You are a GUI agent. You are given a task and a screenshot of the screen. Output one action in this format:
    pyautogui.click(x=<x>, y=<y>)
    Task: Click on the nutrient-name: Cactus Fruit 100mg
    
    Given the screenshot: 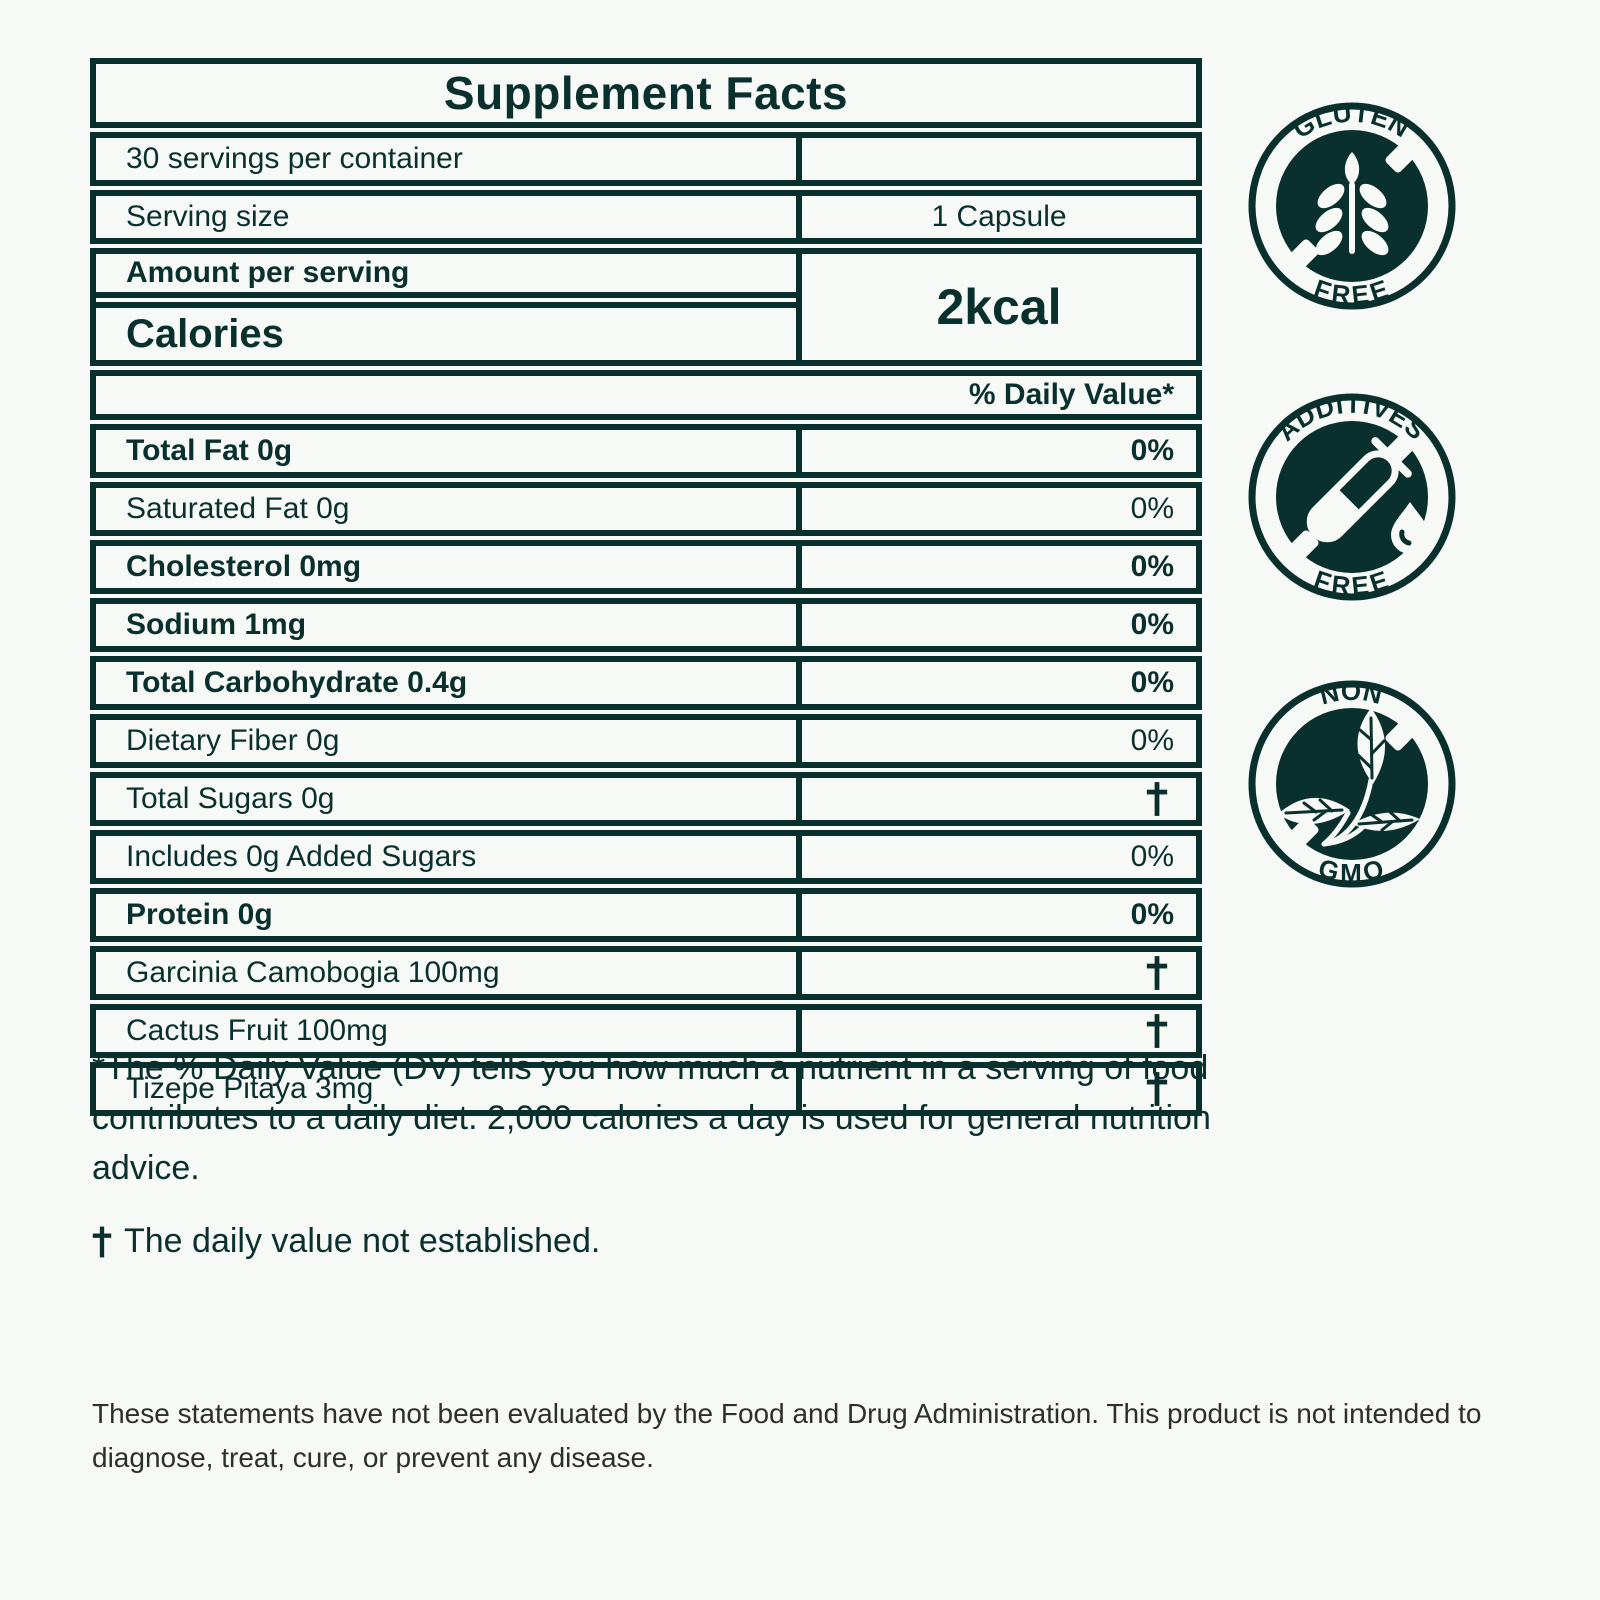 What is the action you would take?
    pyautogui.click(x=257, y=1030)
    